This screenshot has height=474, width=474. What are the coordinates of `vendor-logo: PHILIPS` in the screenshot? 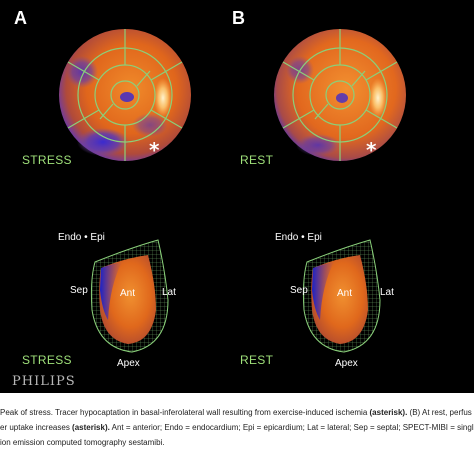 It's located at (44, 381).